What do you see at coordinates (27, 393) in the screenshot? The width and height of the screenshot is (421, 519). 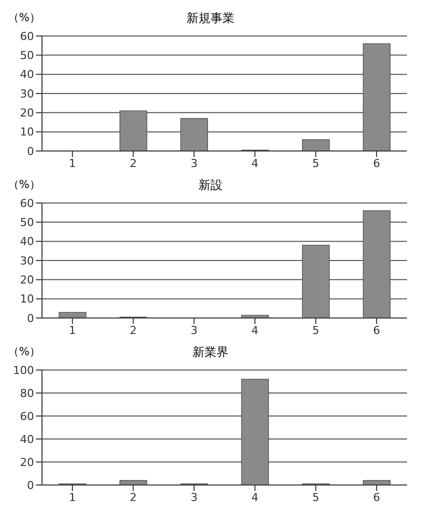 I see `y-tick-label: 80` at bounding box center [27, 393].